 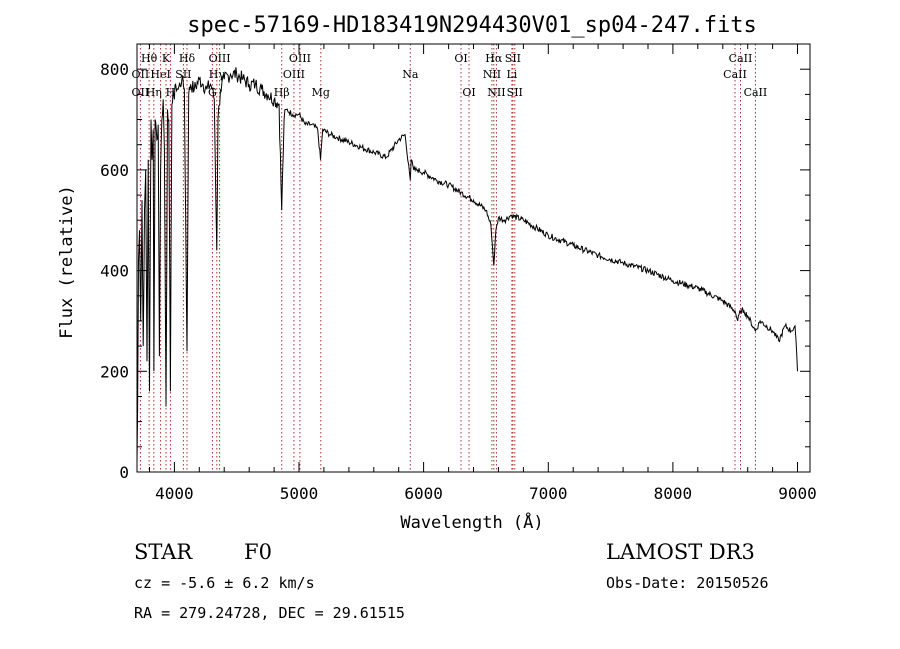 What do you see at coordinates (114, 271) in the screenshot?
I see `y-tick-label: 400` at bounding box center [114, 271].